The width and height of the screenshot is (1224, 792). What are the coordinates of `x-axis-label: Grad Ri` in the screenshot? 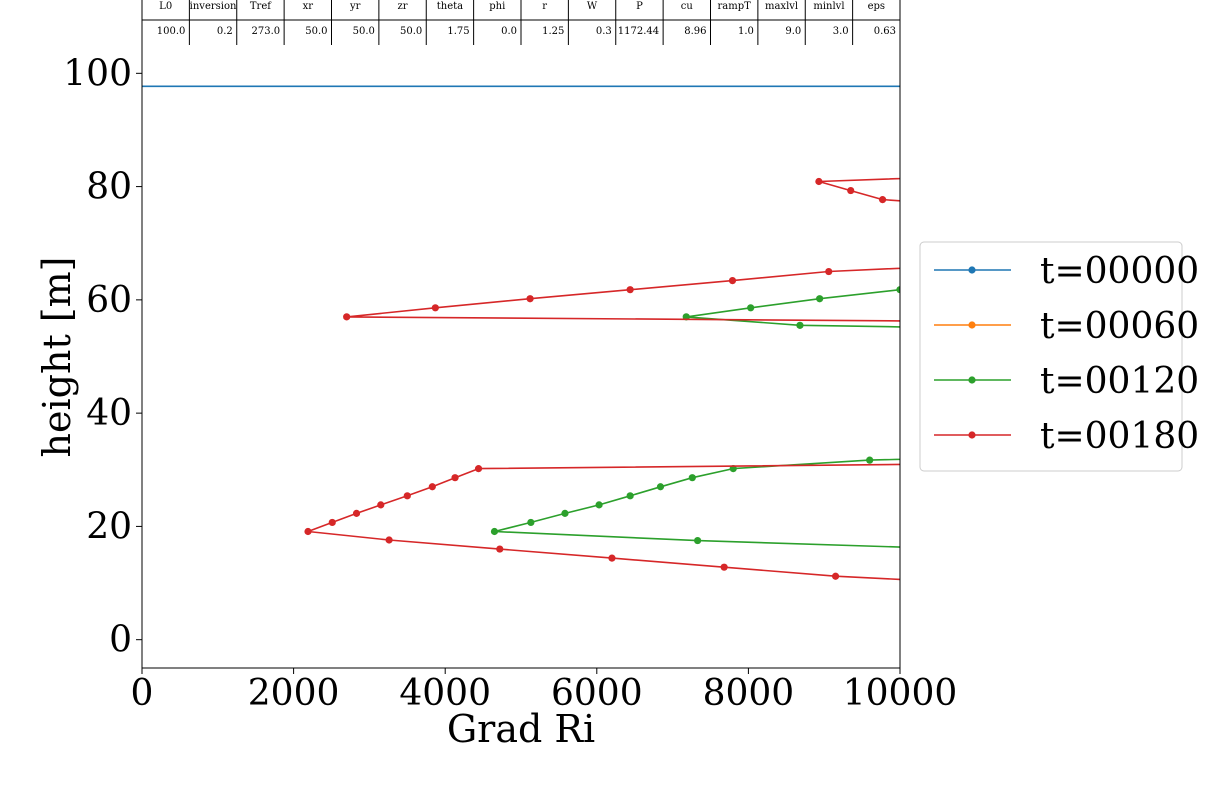 It's located at (521, 729).